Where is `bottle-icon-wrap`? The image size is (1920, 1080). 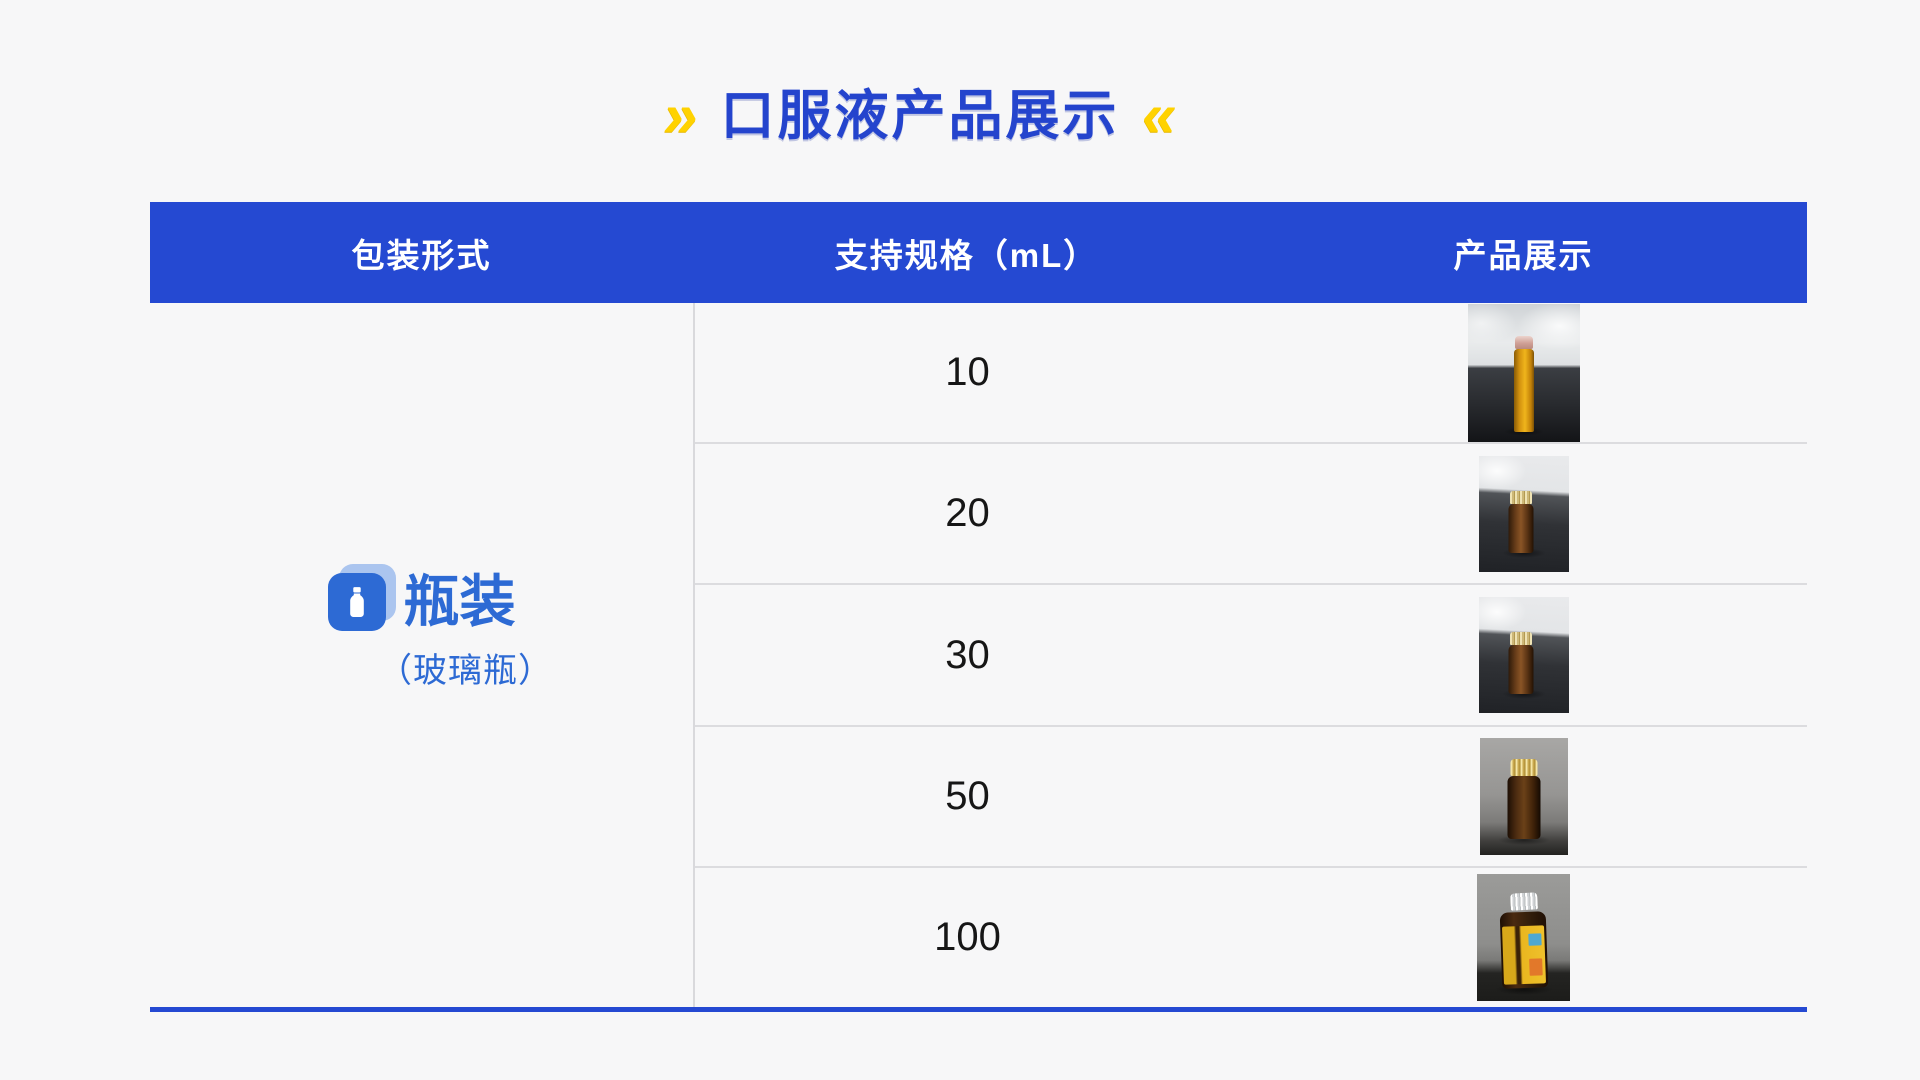 bottle-icon-wrap is located at coordinates (361, 597).